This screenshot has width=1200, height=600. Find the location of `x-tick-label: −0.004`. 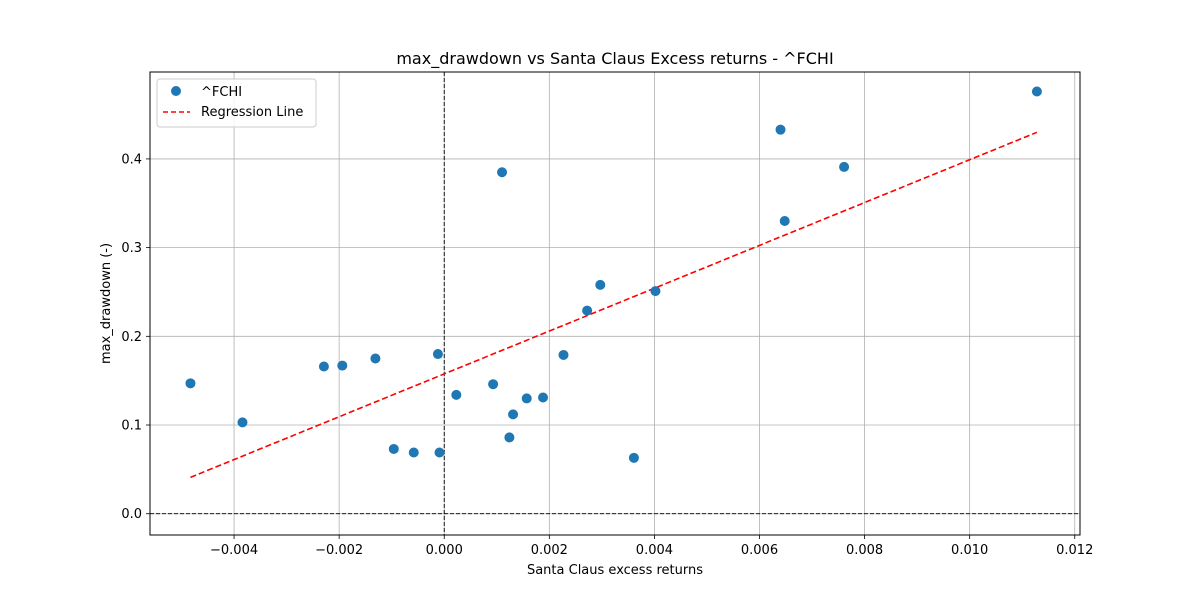

x-tick-label: −0.004 is located at coordinates (234, 550).